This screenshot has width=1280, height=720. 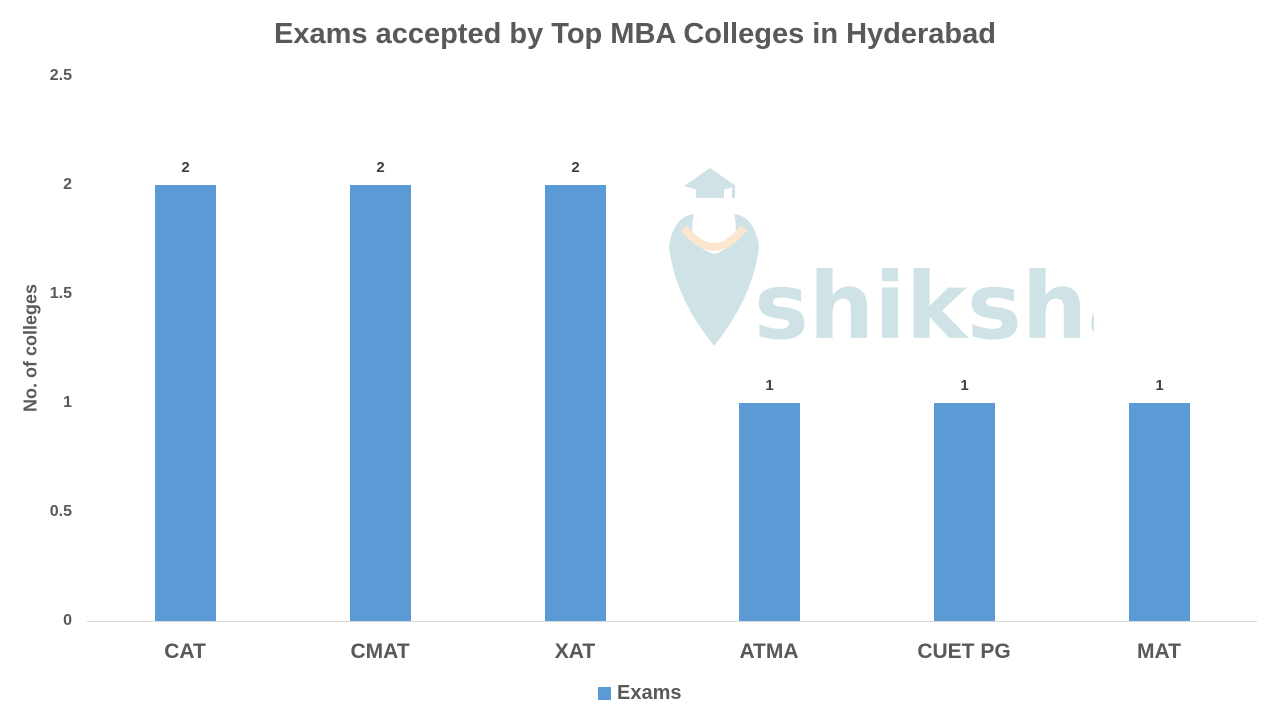 I want to click on legend: Exams, so click(x=640, y=693).